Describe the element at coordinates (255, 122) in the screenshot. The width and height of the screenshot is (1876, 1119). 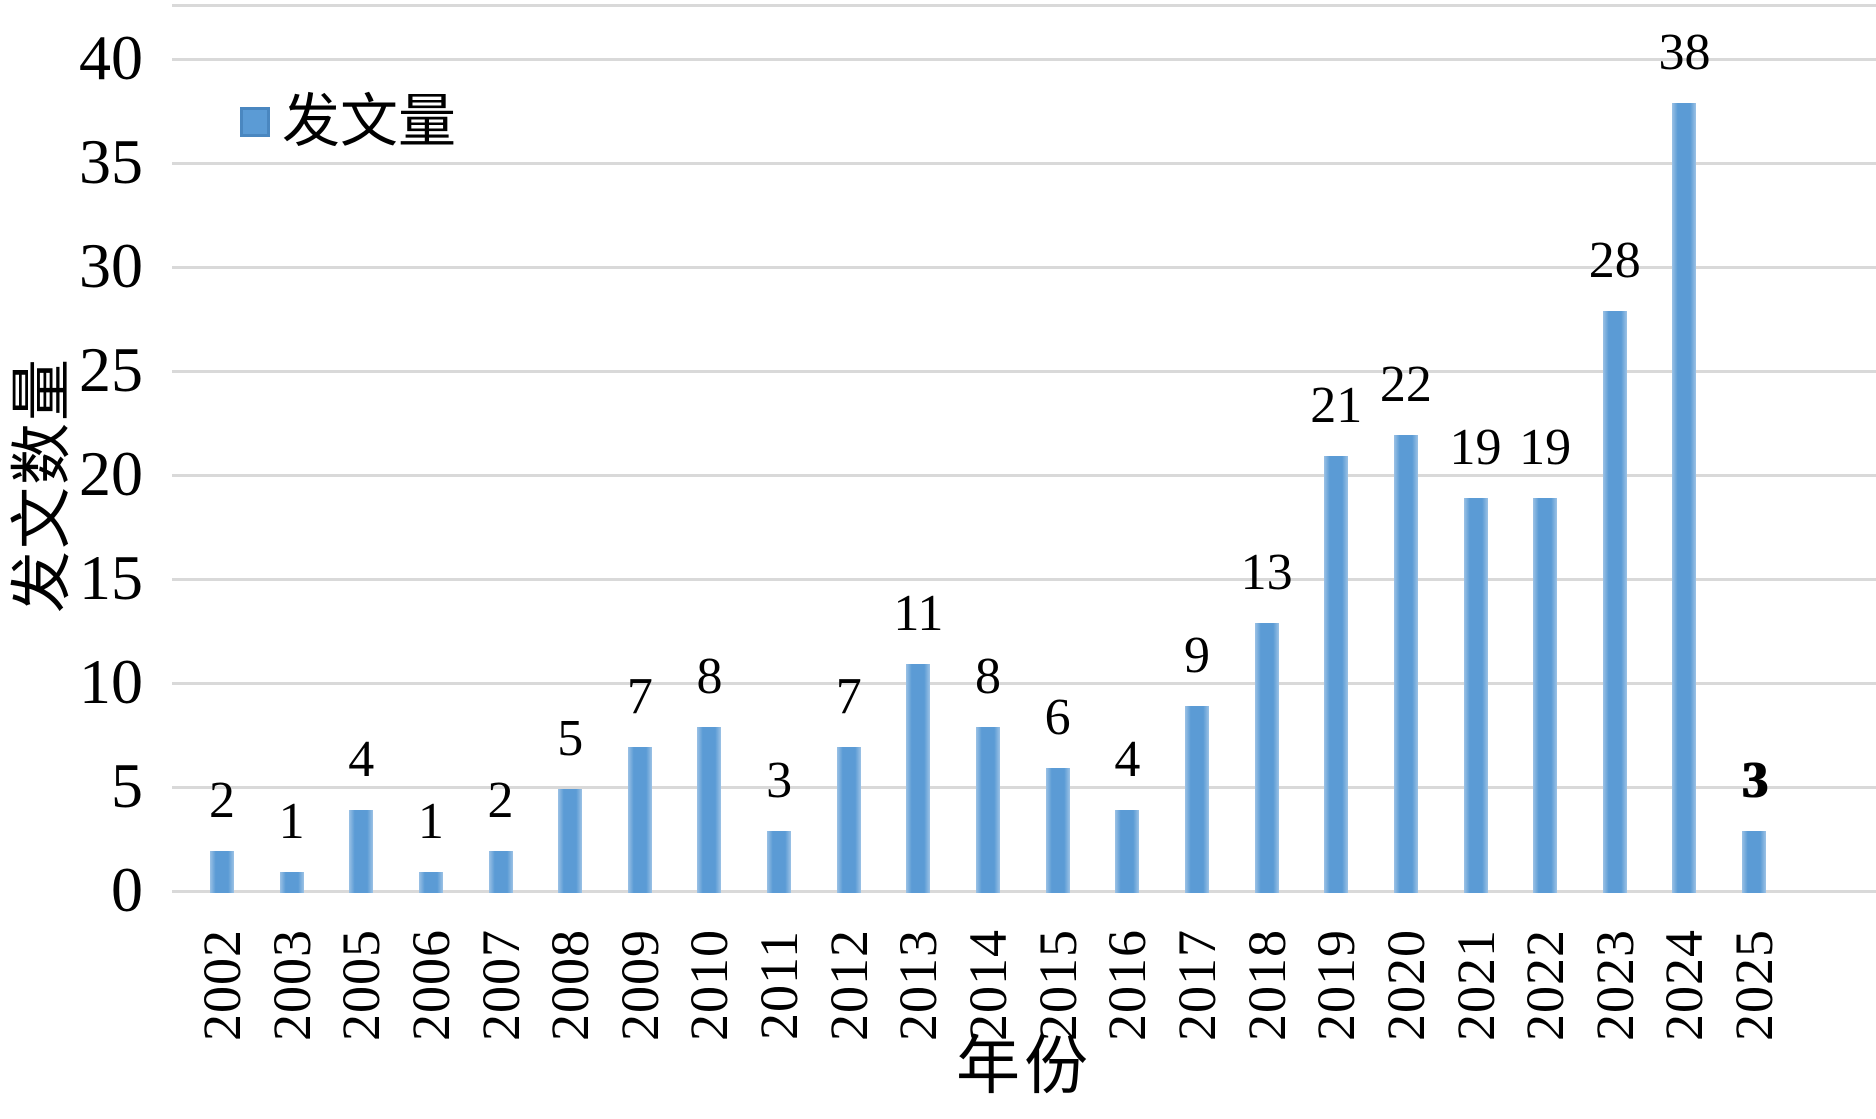
I see `legend-color-swatch` at that location.